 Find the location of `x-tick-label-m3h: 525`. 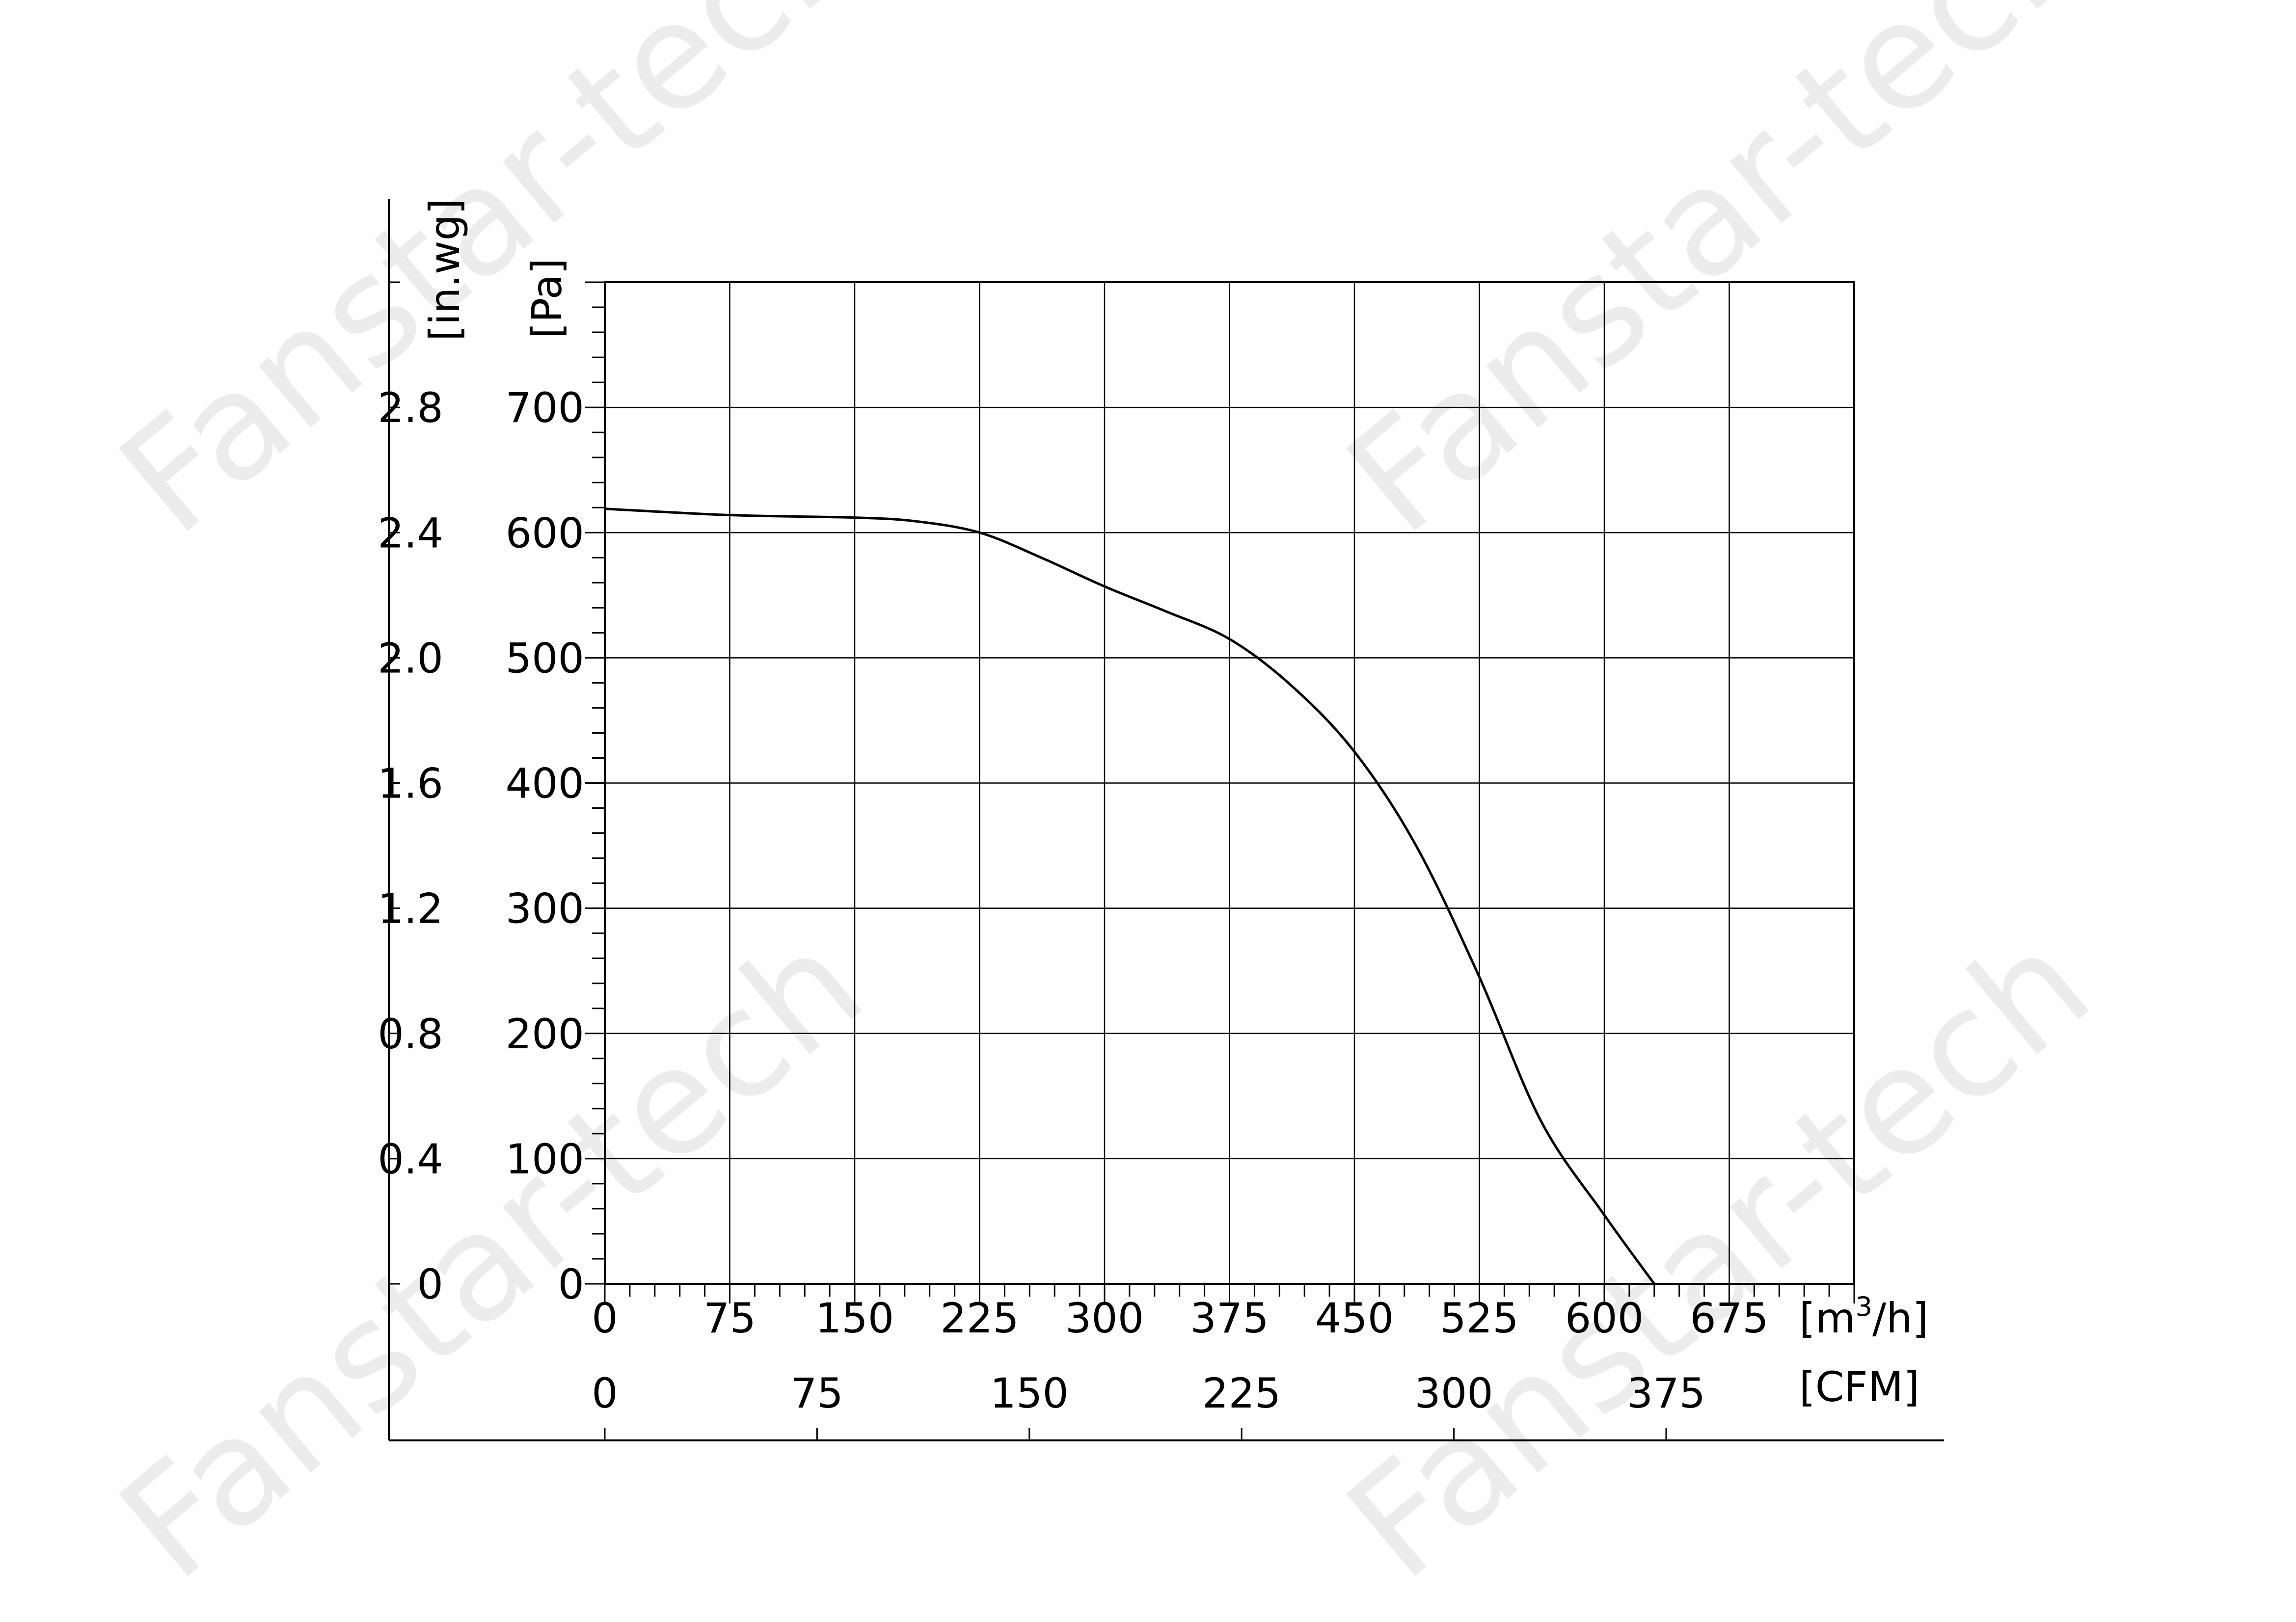

x-tick-label-m3h: 525 is located at coordinates (1479, 1318).